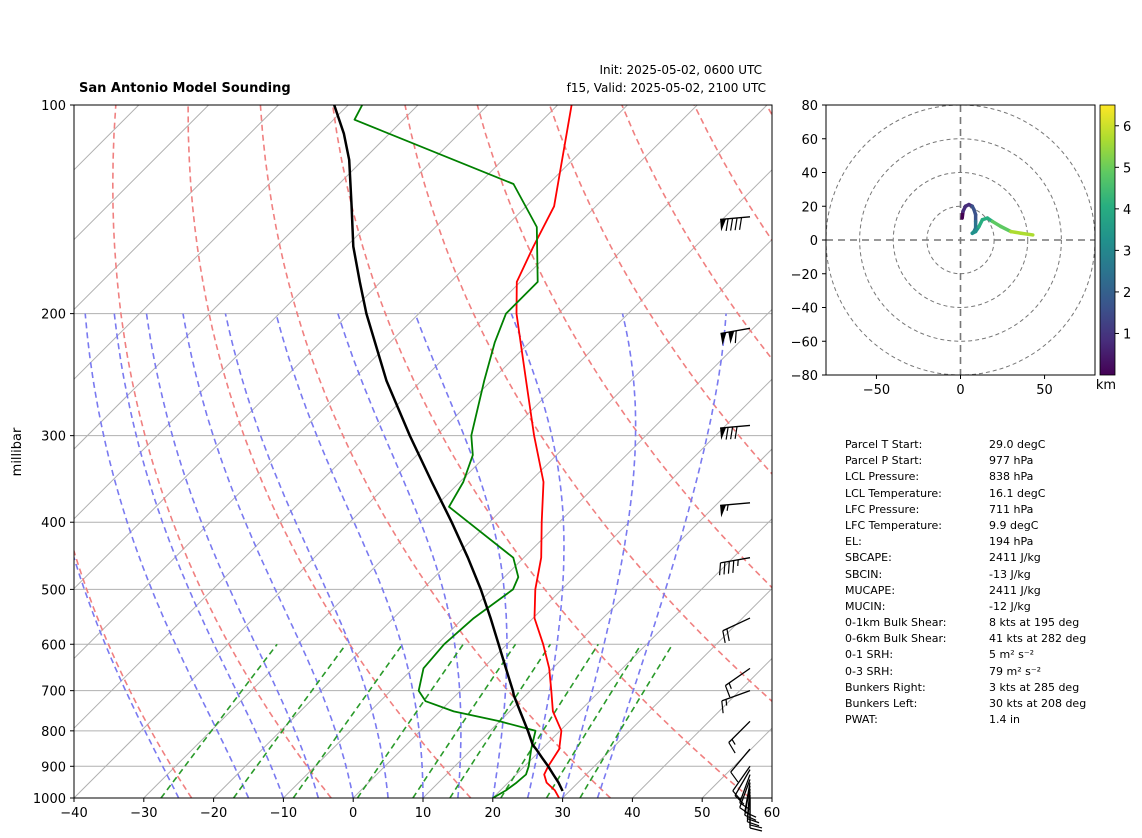 The height and width of the screenshot is (838, 1142). What do you see at coordinates (49, 799) in the screenshot?
I see `y-tick-label: 1000` at bounding box center [49, 799].